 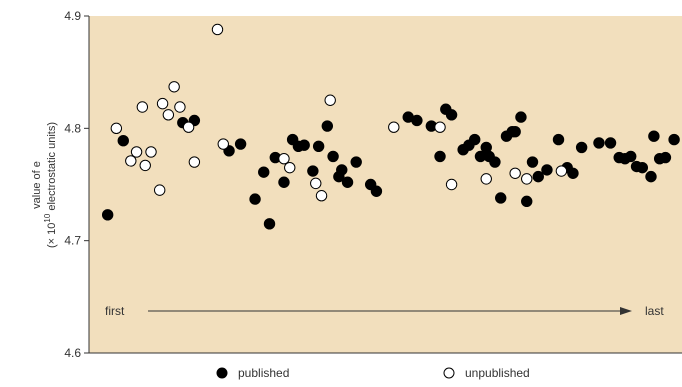 What do you see at coordinates (50, 185) in the screenshot?
I see `y-axis-label-units: (× 1010 electrostatic units)` at bounding box center [50, 185].